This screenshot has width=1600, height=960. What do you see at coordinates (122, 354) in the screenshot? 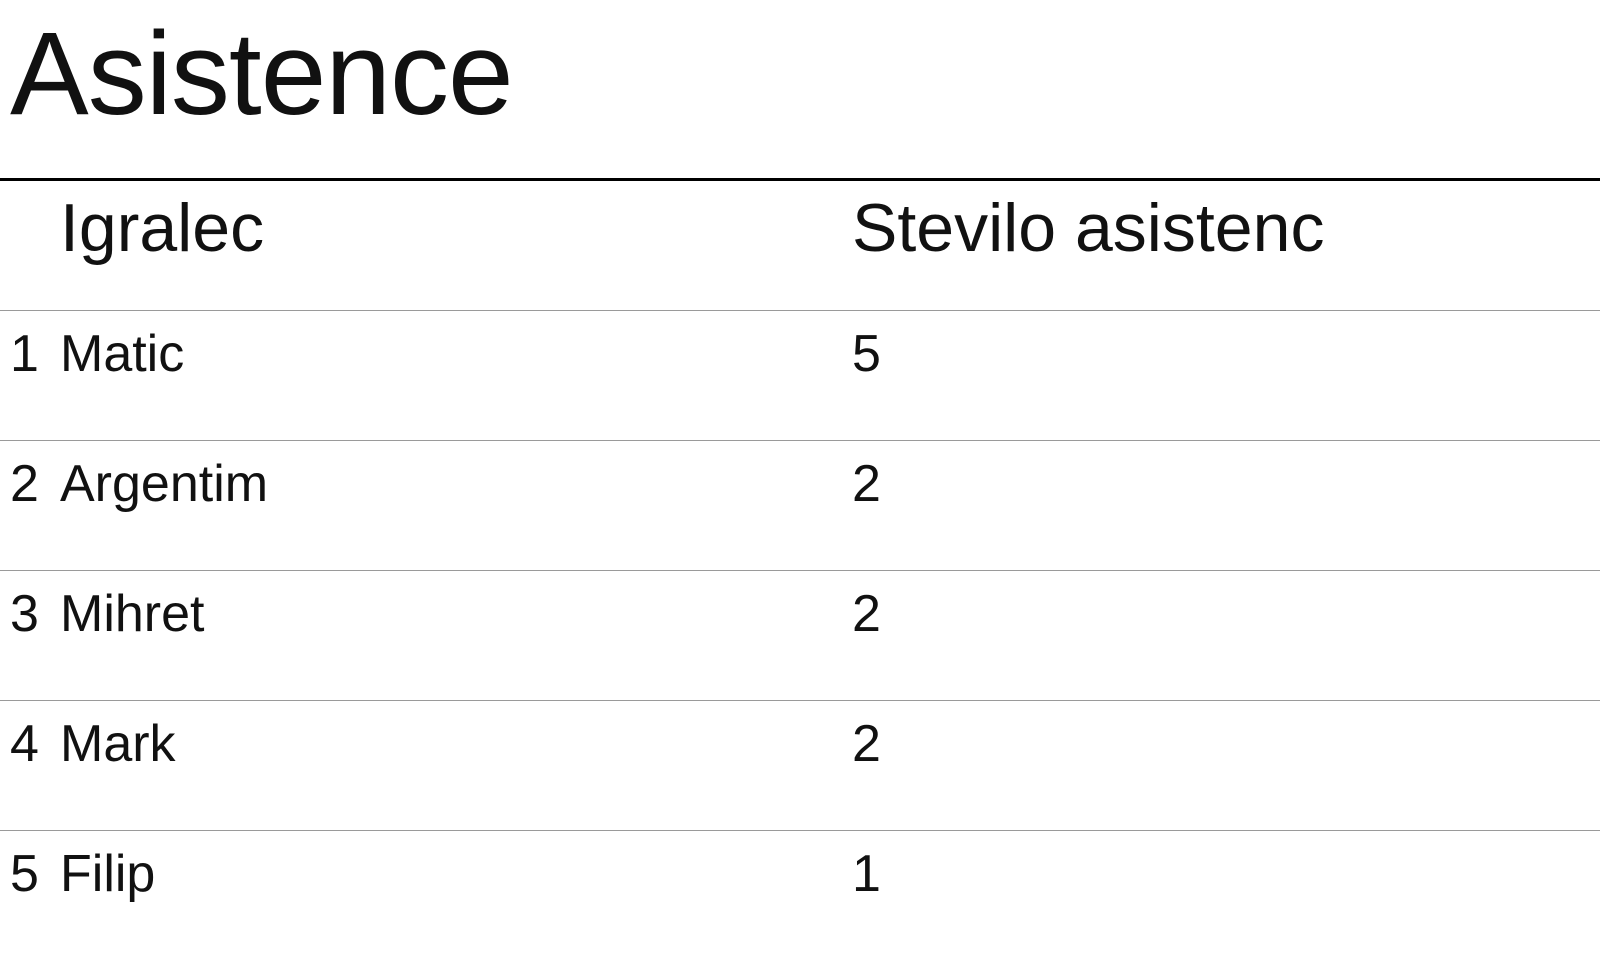
I see `row-player-name: Matic` at bounding box center [122, 354].